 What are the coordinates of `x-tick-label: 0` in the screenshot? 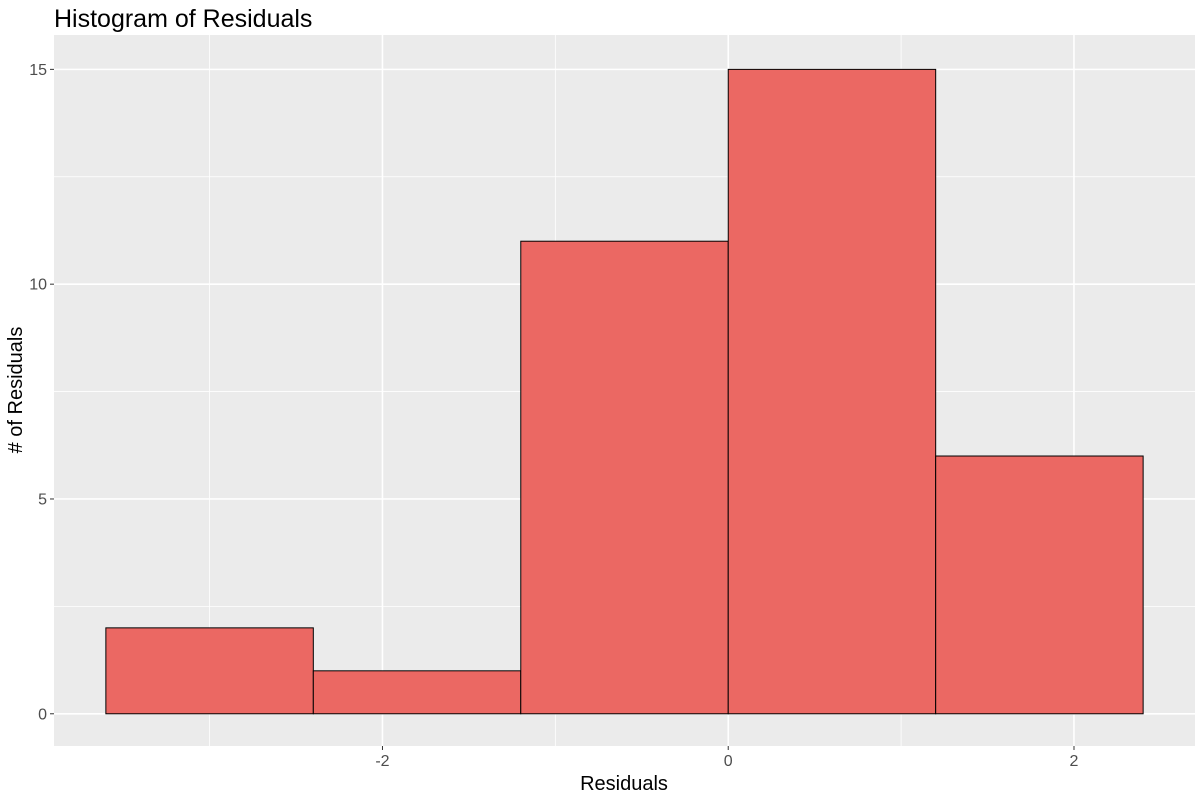 It's located at (728, 761).